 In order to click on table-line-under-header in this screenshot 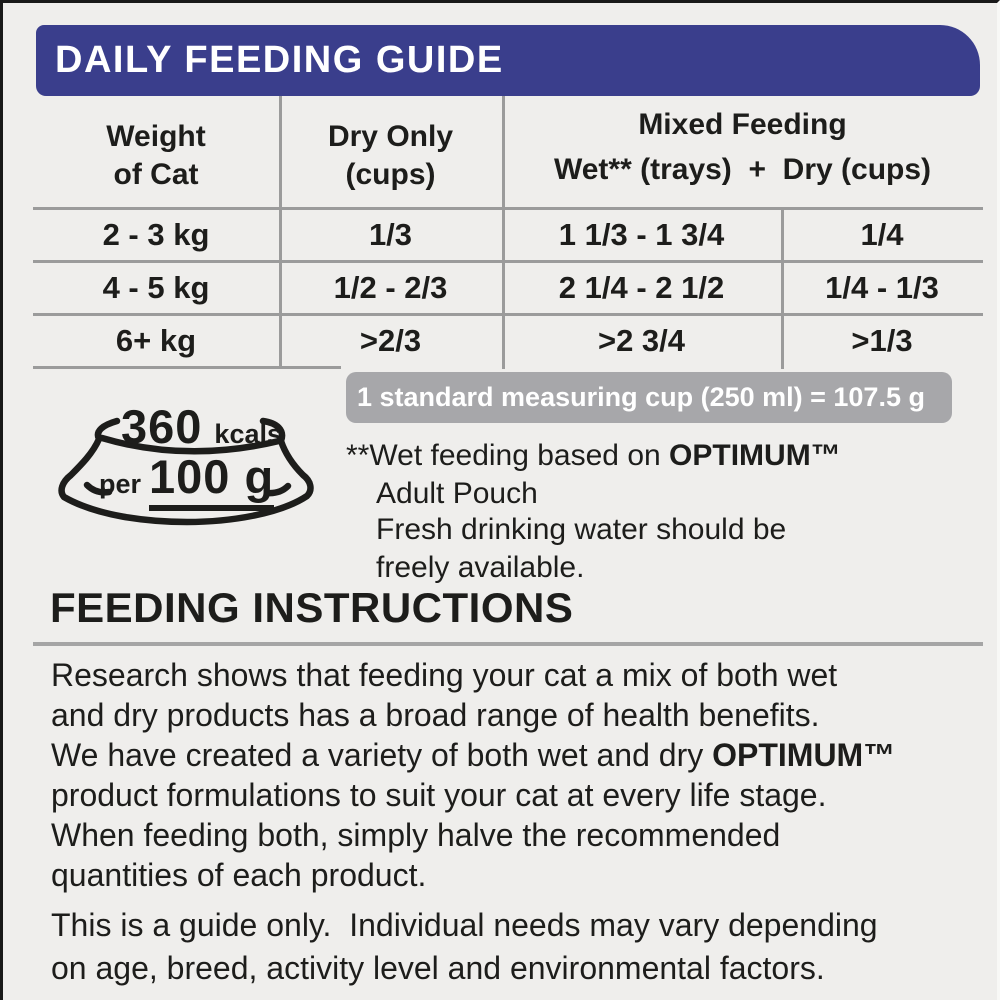, I will do `click(508, 208)`.